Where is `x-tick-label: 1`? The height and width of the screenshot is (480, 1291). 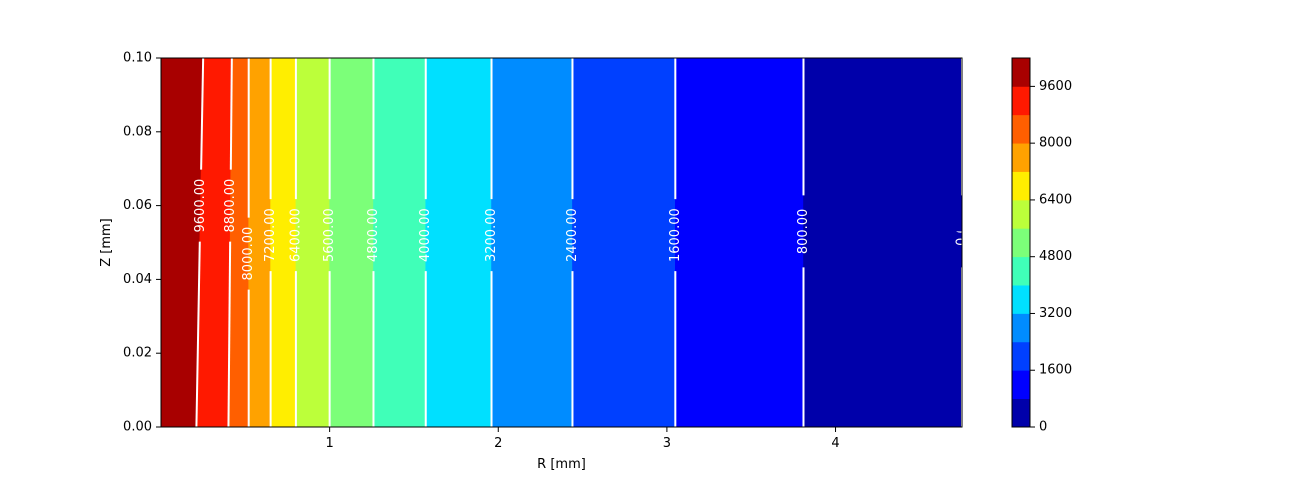 x-tick-label: 1 is located at coordinates (329, 443).